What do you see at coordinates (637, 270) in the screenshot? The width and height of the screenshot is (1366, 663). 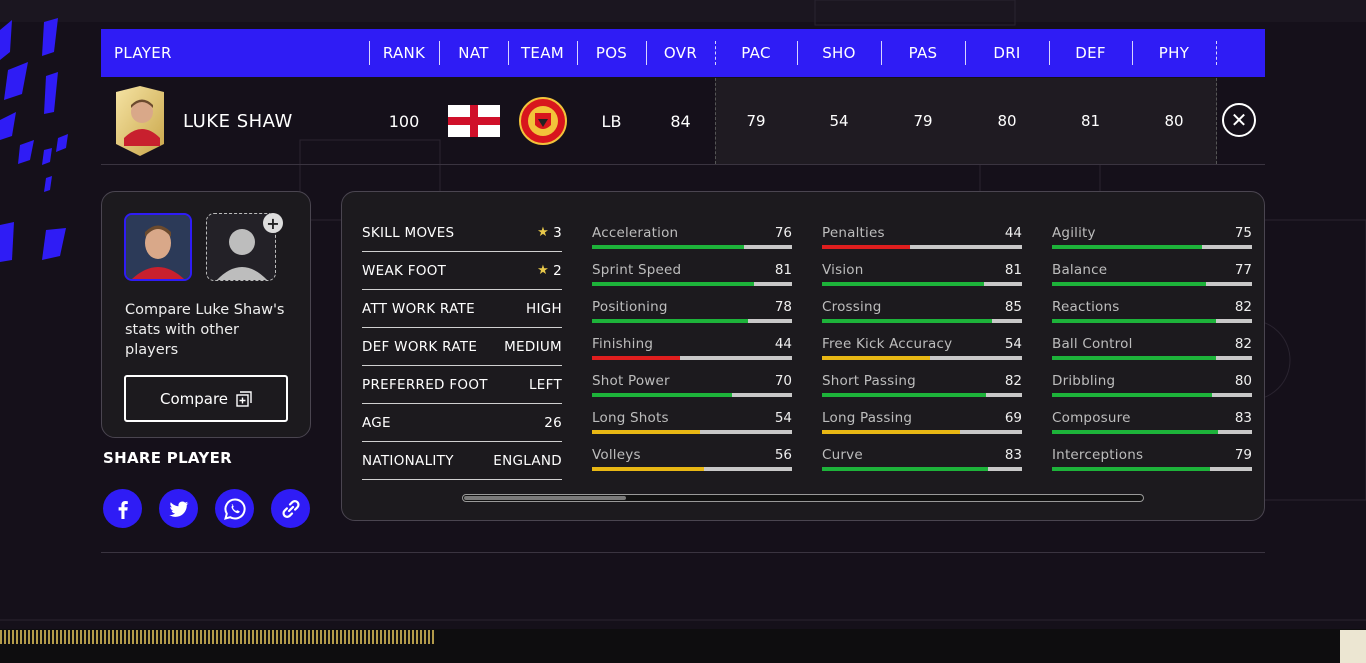 I see `attribute-label: Sprint Speed` at bounding box center [637, 270].